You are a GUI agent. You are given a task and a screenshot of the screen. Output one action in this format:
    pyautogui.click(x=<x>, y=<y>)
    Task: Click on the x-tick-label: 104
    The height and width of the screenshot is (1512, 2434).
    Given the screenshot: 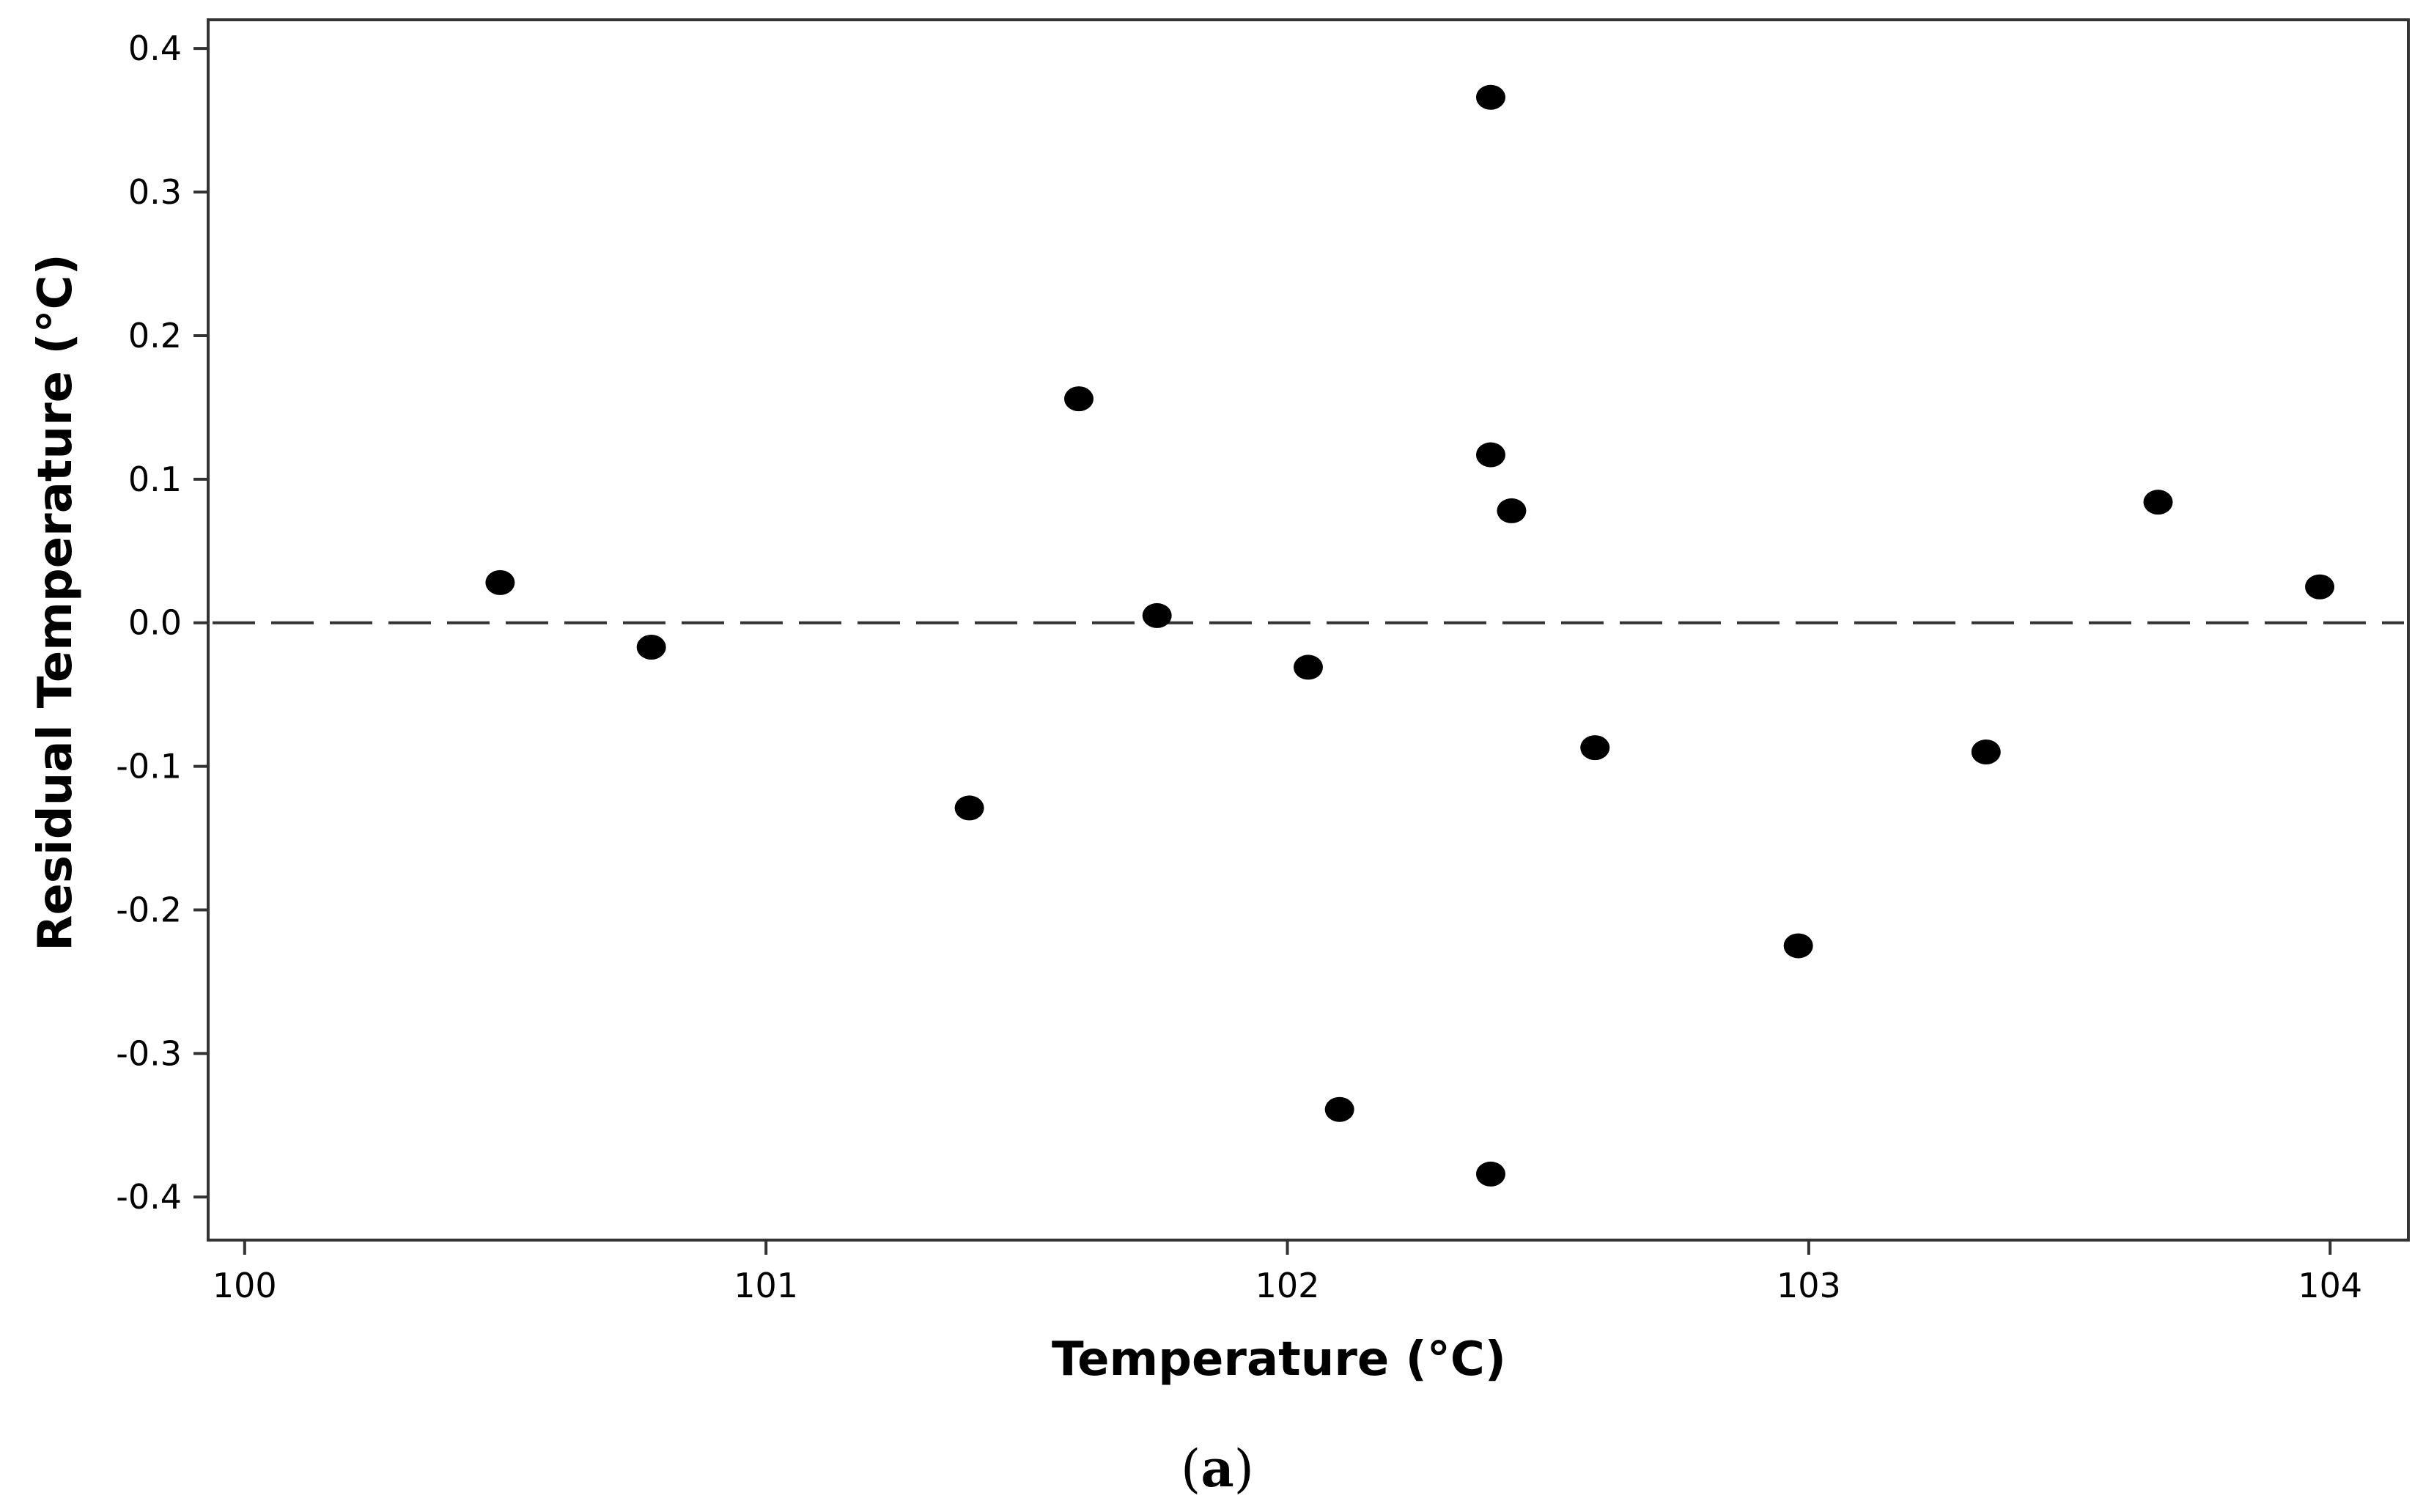 What is the action you would take?
    pyautogui.click(x=2330, y=1285)
    